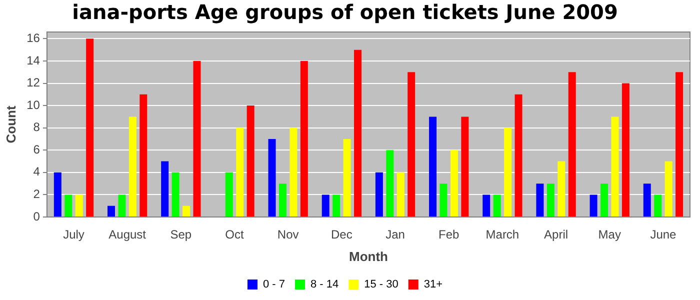 Image resolution: width=700 pixels, height=300 pixels. Describe the element at coordinates (33, 105) in the screenshot. I see `y-tick-label: 10` at that location.